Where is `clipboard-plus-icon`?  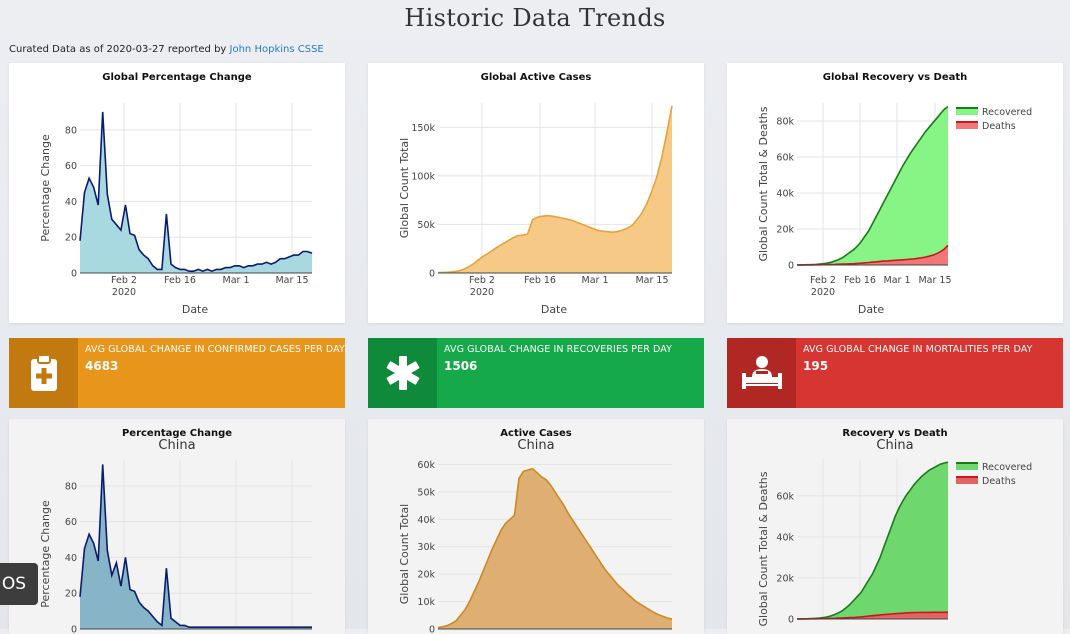
clipboard-plus-icon is located at coordinates (43, 373).